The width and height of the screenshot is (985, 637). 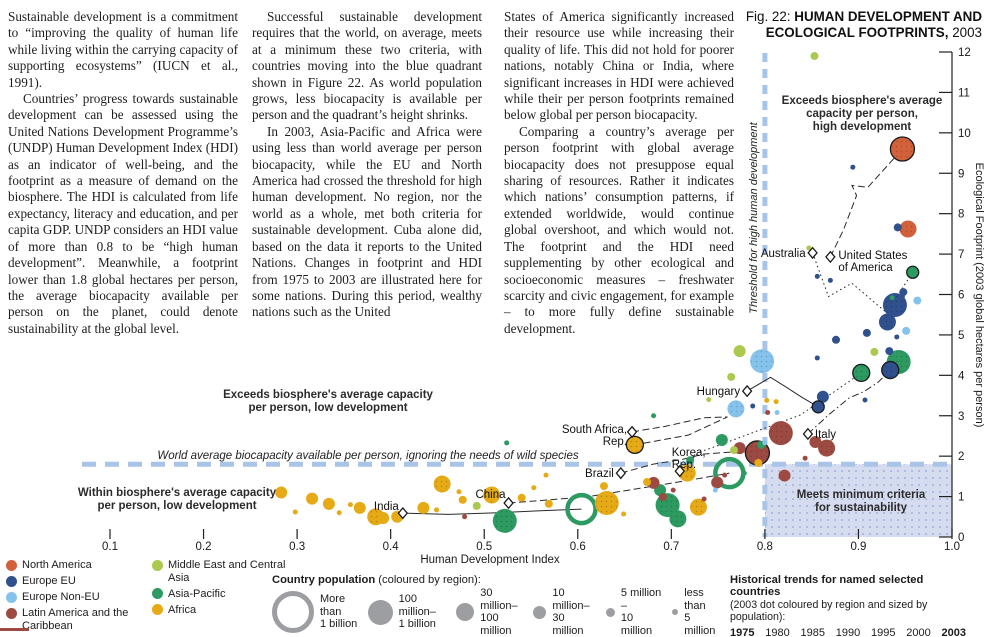 What do you see at coordinates (888, 16) in the screenshot?
I see `figure-title-text1: HUMAN DEVELOPMENT AND` at bounding box center [888, 16].